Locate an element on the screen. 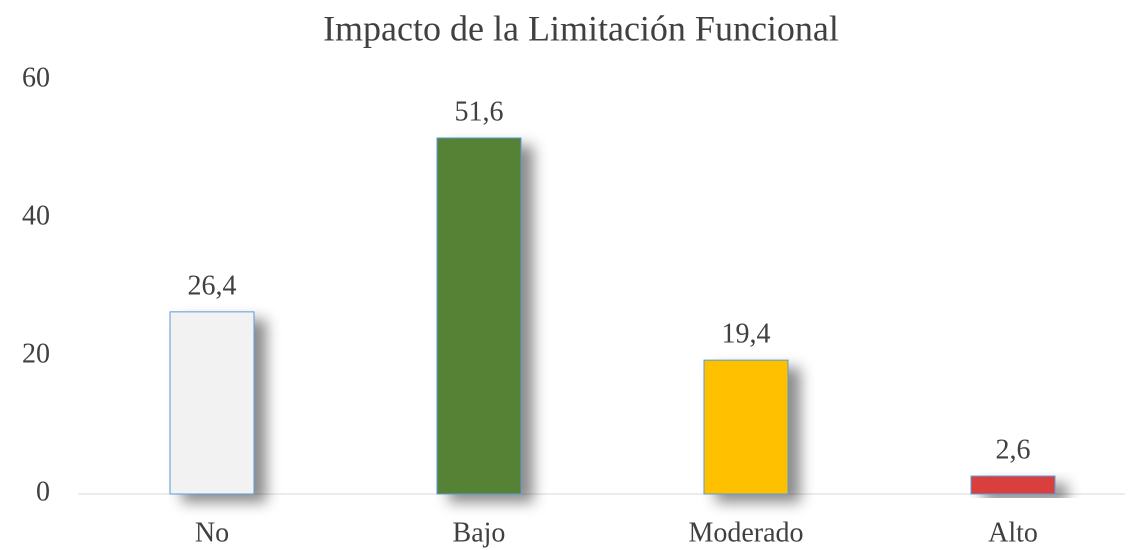  x-tick-label: Alto is located at coordinates (1013, 532).